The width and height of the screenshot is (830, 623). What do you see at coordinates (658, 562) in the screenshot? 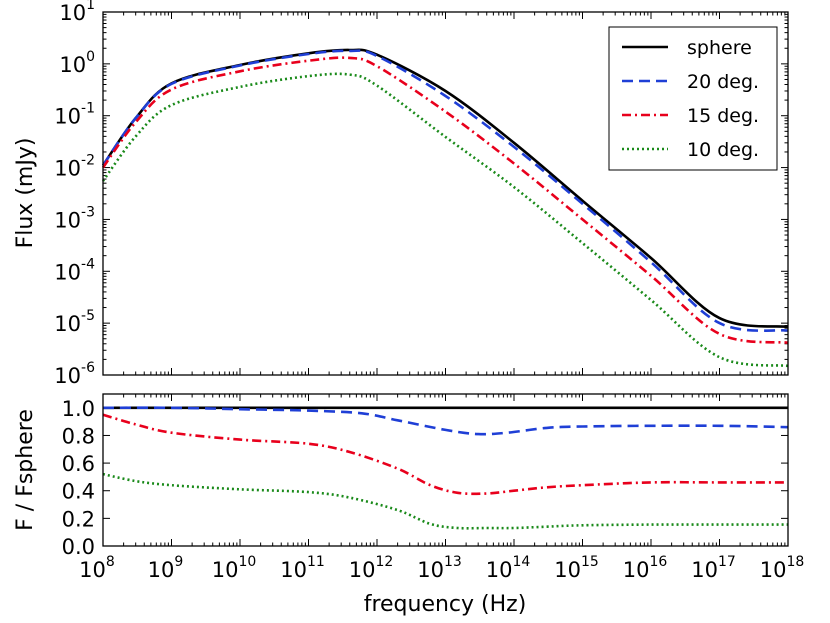
I see `x-tick-exponent: 16` at bounding box center [658, 562].